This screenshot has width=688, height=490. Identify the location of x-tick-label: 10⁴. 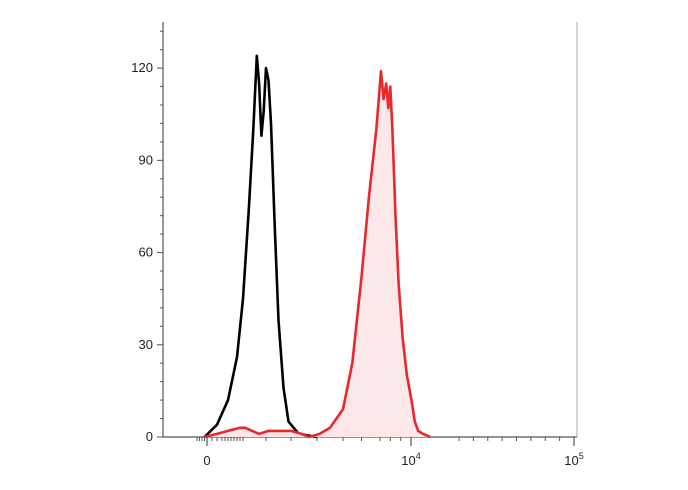
(410, 459).